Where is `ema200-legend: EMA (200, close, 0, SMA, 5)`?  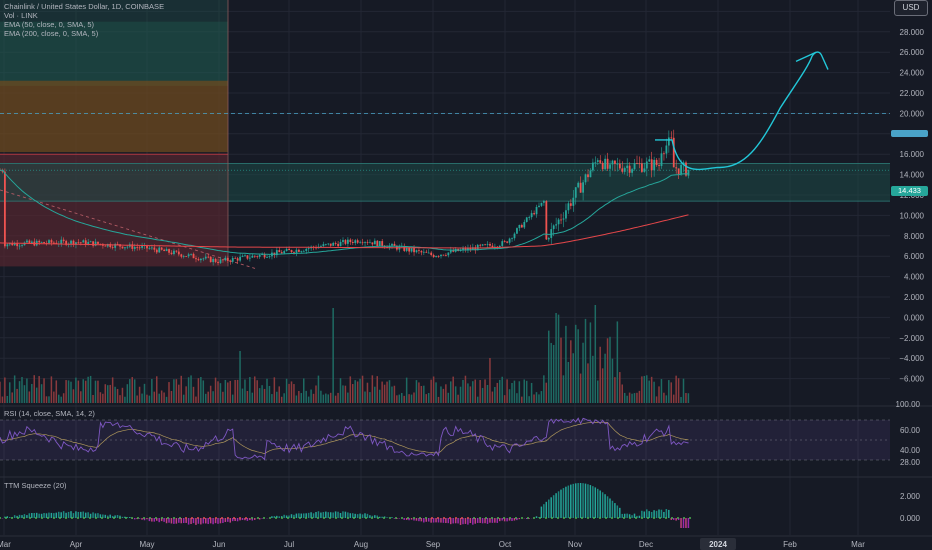 ema200-legend: EMA (200, close, 0, SMA, 5) is located at coordinates (51, 33).